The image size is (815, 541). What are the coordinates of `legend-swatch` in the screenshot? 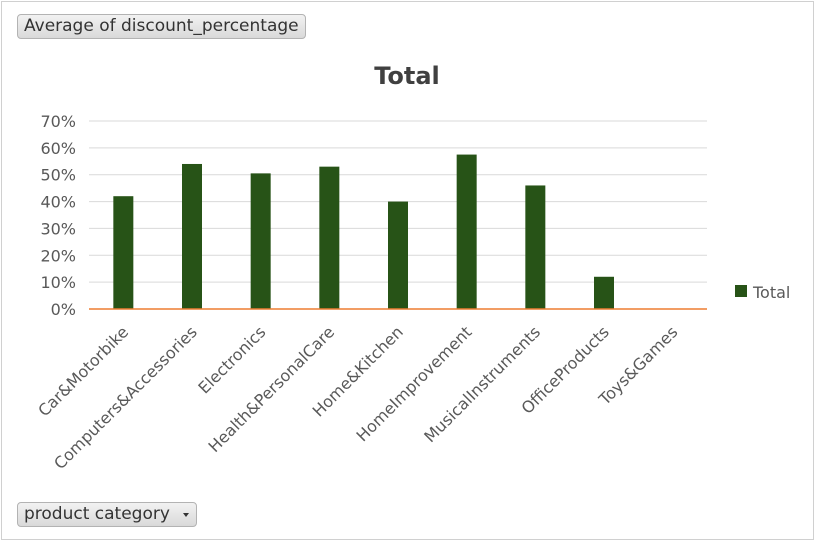 It's located at (741, 291).